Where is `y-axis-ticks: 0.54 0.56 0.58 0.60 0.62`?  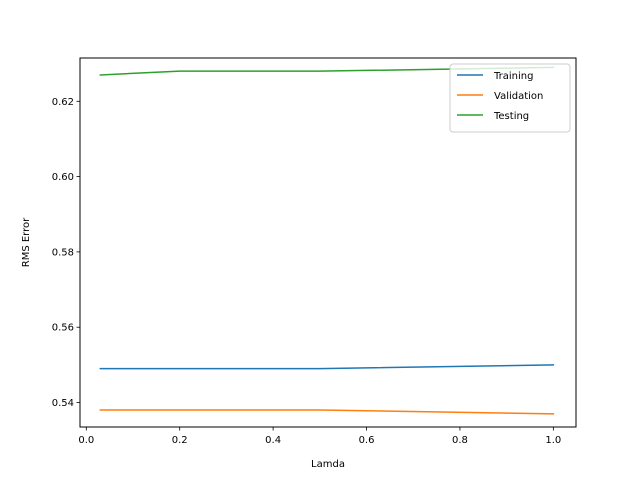
y-axis-ticks: 0.54 0.56 0.58 0.60 0.62 is located at coordinates (66, 253).